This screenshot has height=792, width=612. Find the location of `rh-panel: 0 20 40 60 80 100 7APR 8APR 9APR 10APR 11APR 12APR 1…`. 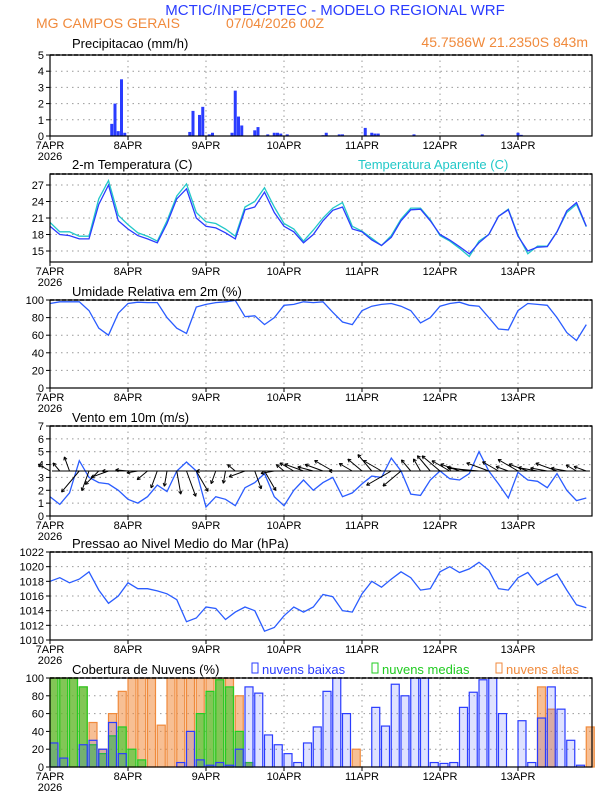

rh-panel: 0 20 40 60 80 100 7APR 8APR 9APR 10APR 11APR 12APR 1… is located at coordinates (309, 355).